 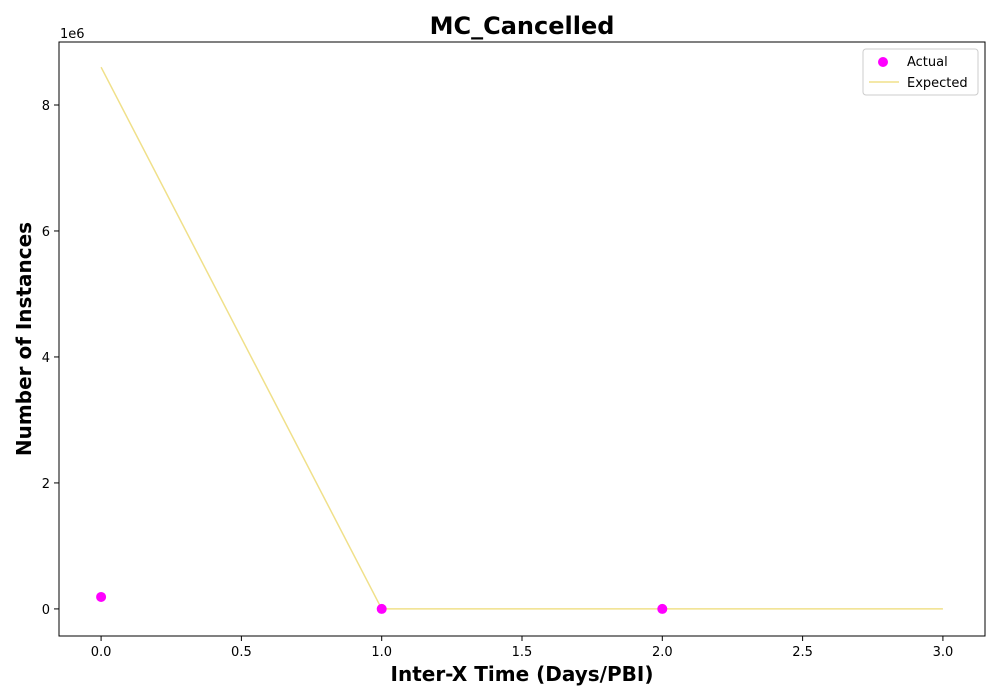 I want to click on y-tick-label: 8, so click(x=46, y=106).